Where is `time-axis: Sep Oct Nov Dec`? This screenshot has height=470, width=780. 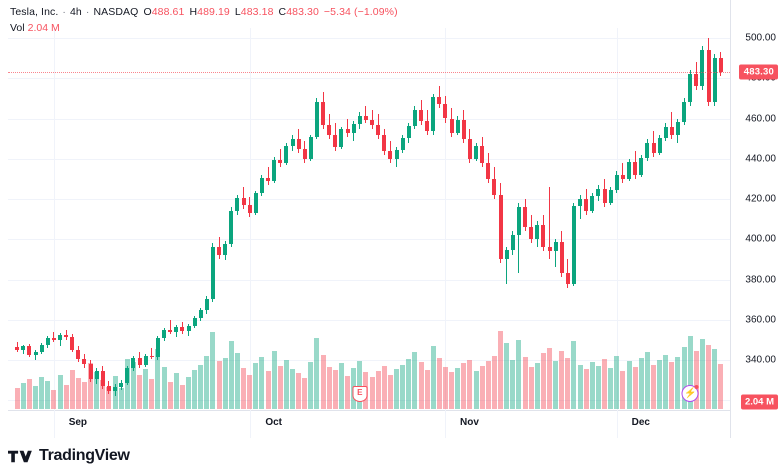
time-axis: Sep Oct Nov Dec is located at coordinates (369, 424).